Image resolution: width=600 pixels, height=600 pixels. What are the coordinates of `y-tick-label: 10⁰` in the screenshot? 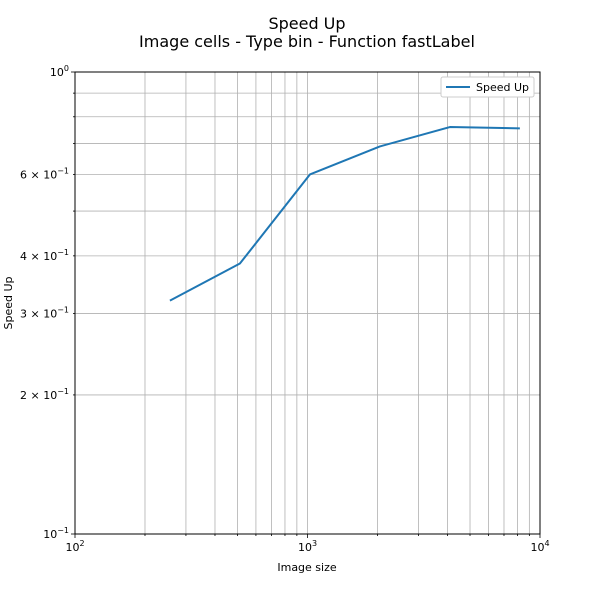 It's located at (59, 71).